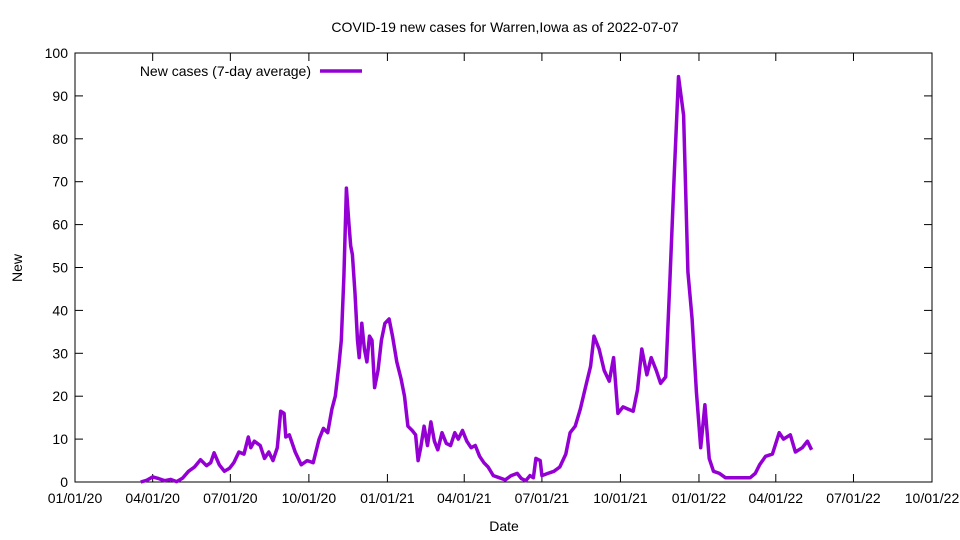 This screenshot has width=960, height=540. Describe the element at coordinates (225, 71) in the screenshot. I see `legend-label: New cases (7-day average)` at that location.